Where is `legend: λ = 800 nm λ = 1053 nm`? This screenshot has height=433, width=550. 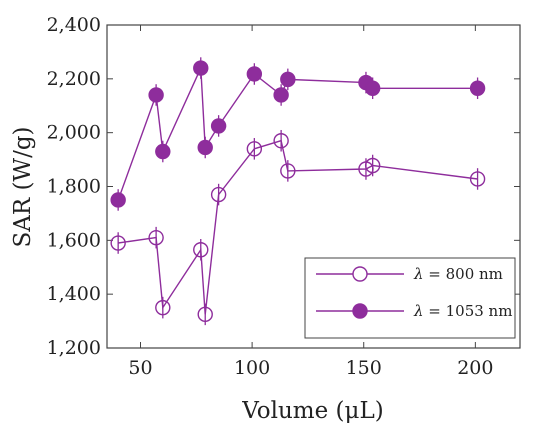 legend: λ = 800 nm λ = 1053 nm is located at coordinates (410, 298).